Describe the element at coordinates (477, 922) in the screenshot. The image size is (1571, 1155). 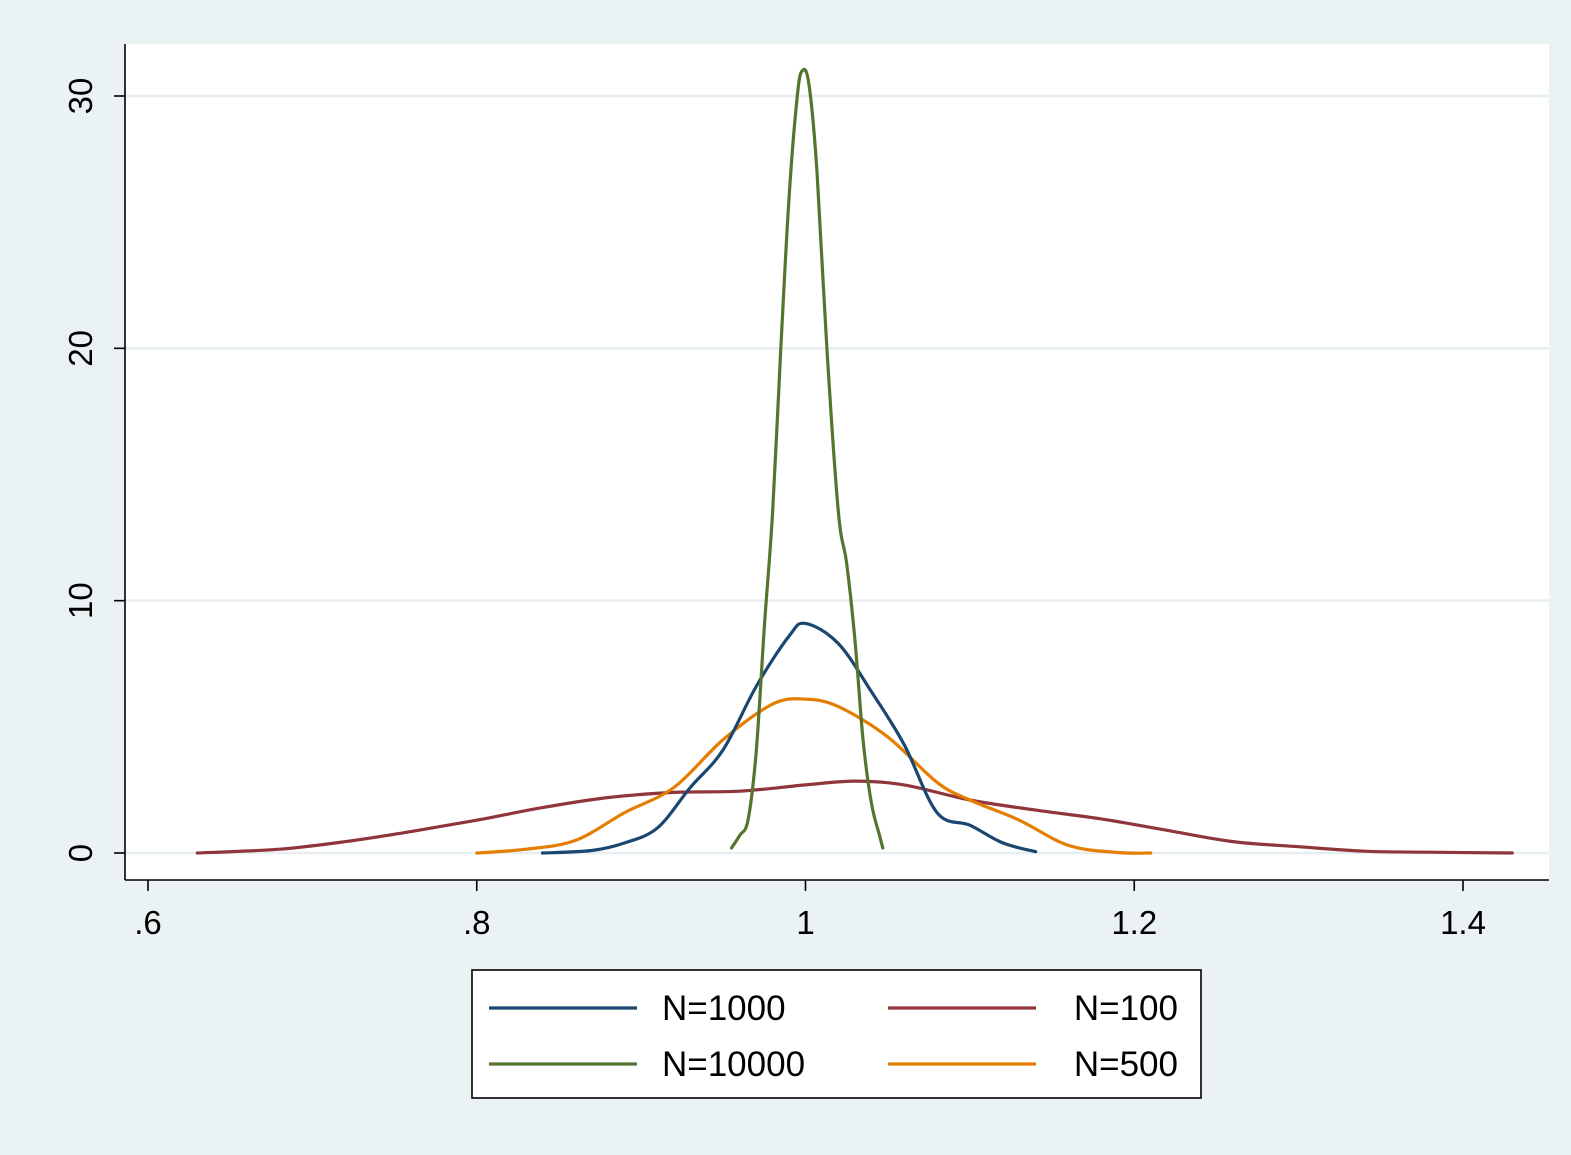
I see `x-tick-label: .8` at that location.